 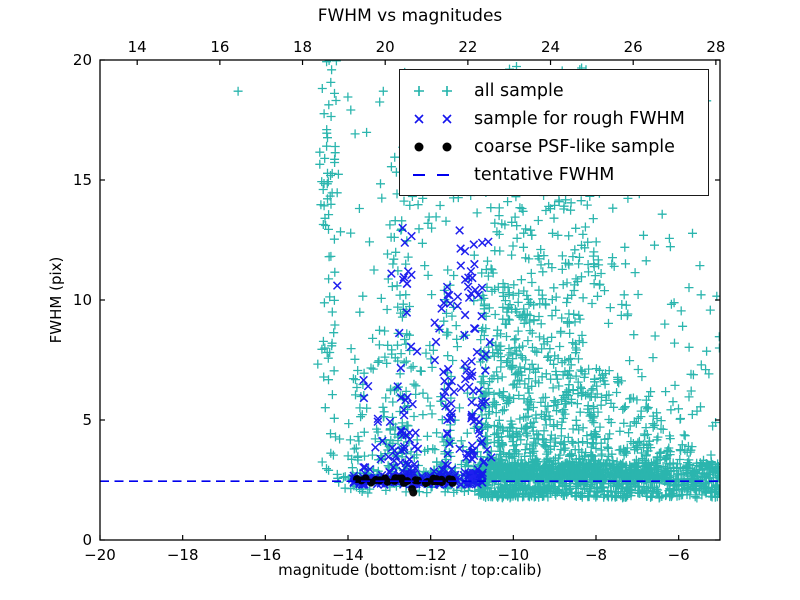 I want to click on chart-title: FWHM vs magnitudes, so click(x=410, y=16).